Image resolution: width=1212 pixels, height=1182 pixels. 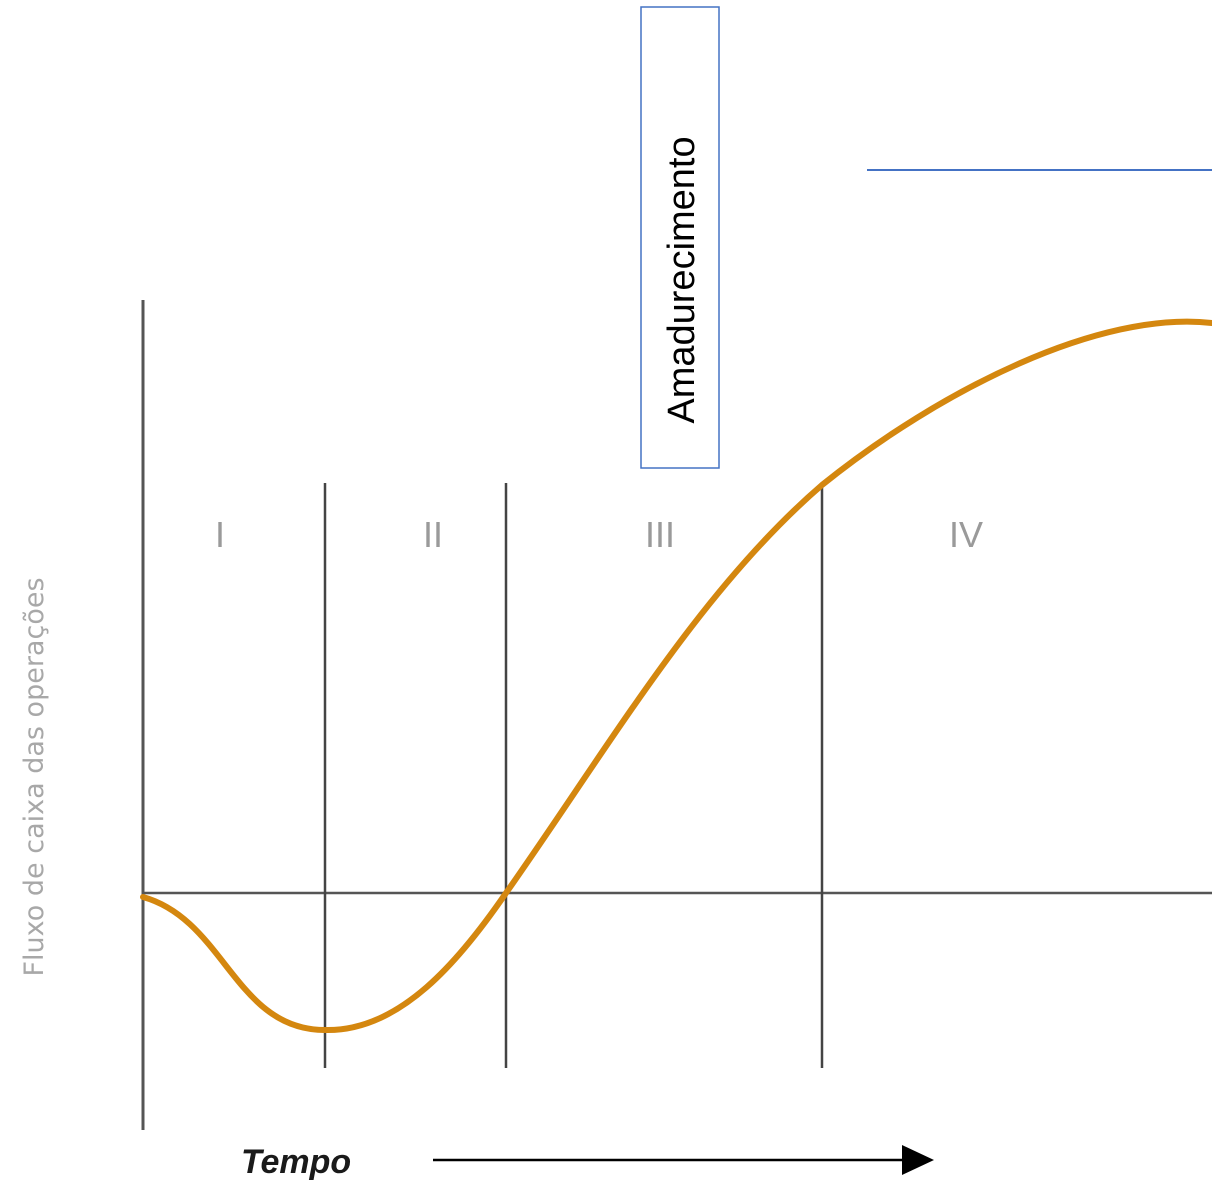 What do you see at coordinates (966, 534) in the screenshot?
I see `stage-label-4: IV` at bounding box center [966, 534].